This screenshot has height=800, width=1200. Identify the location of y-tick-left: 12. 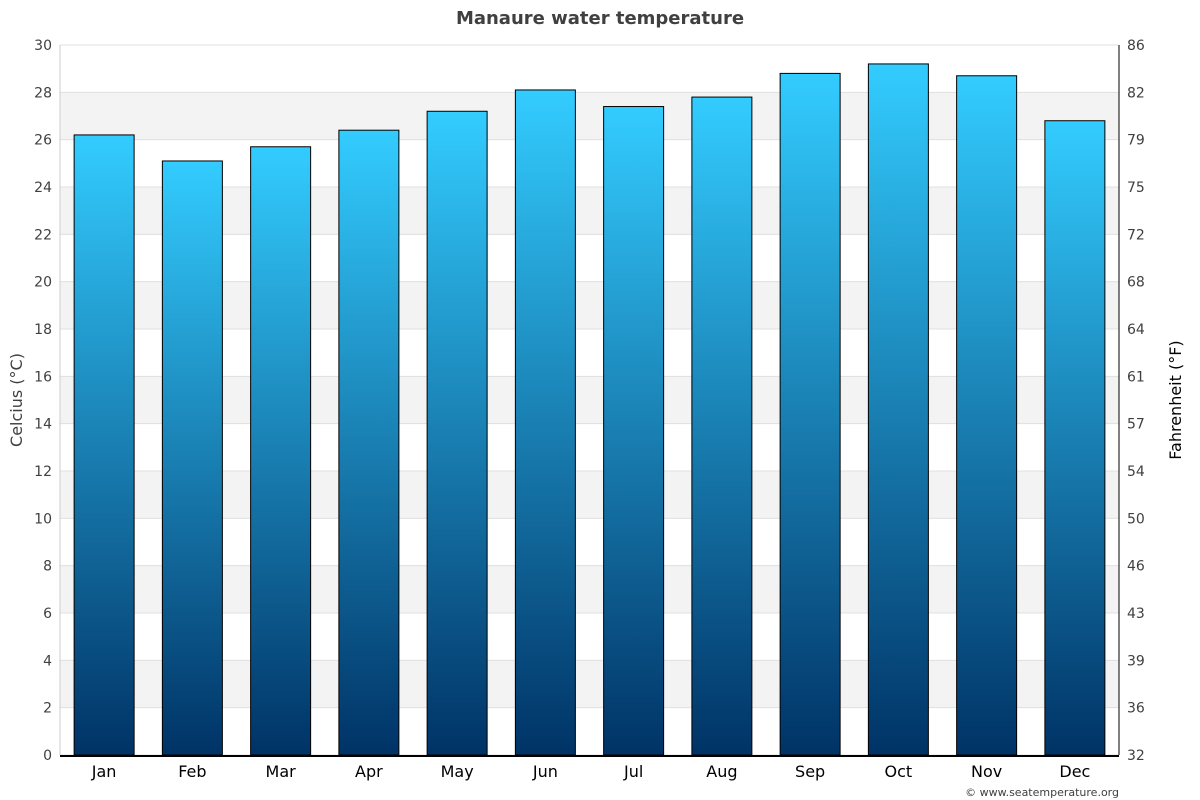
(43, 472).